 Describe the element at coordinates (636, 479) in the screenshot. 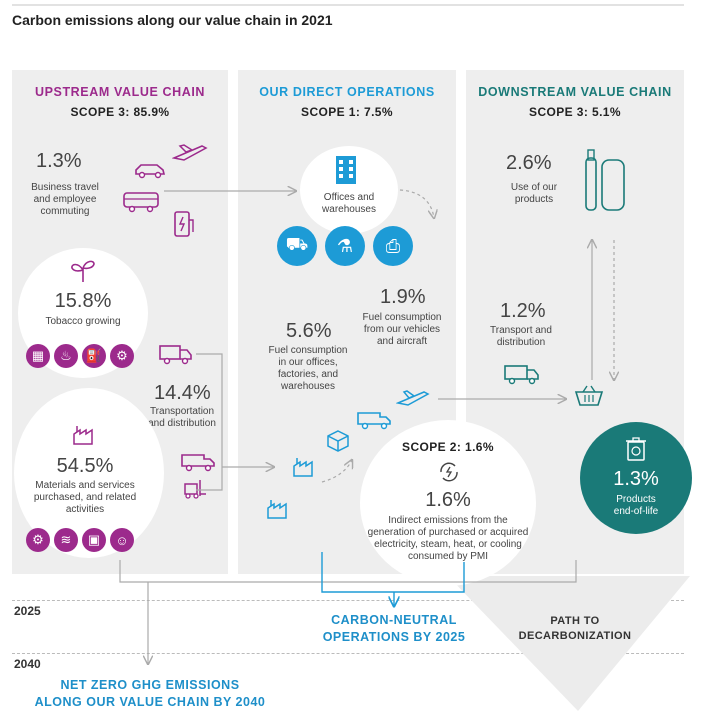

I see `eol-pct: 1.3%` at that location.